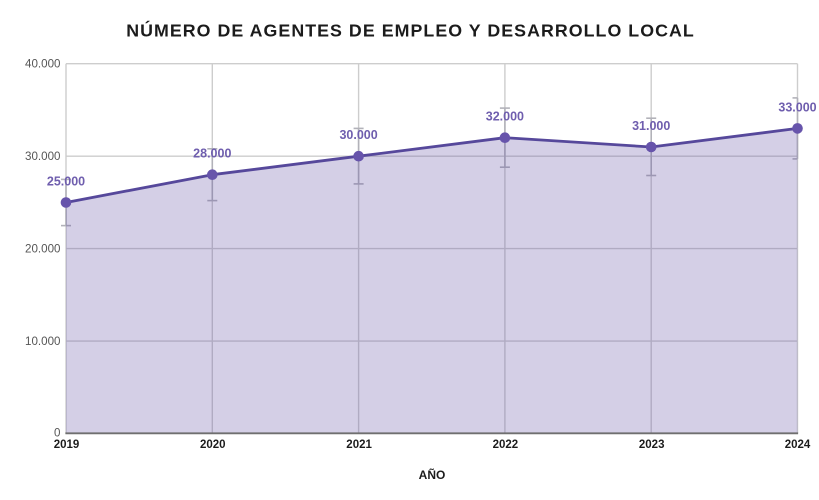 This screenshot has height=500, width=819. I want to click on svg-text: 2021, so click(359, 445).